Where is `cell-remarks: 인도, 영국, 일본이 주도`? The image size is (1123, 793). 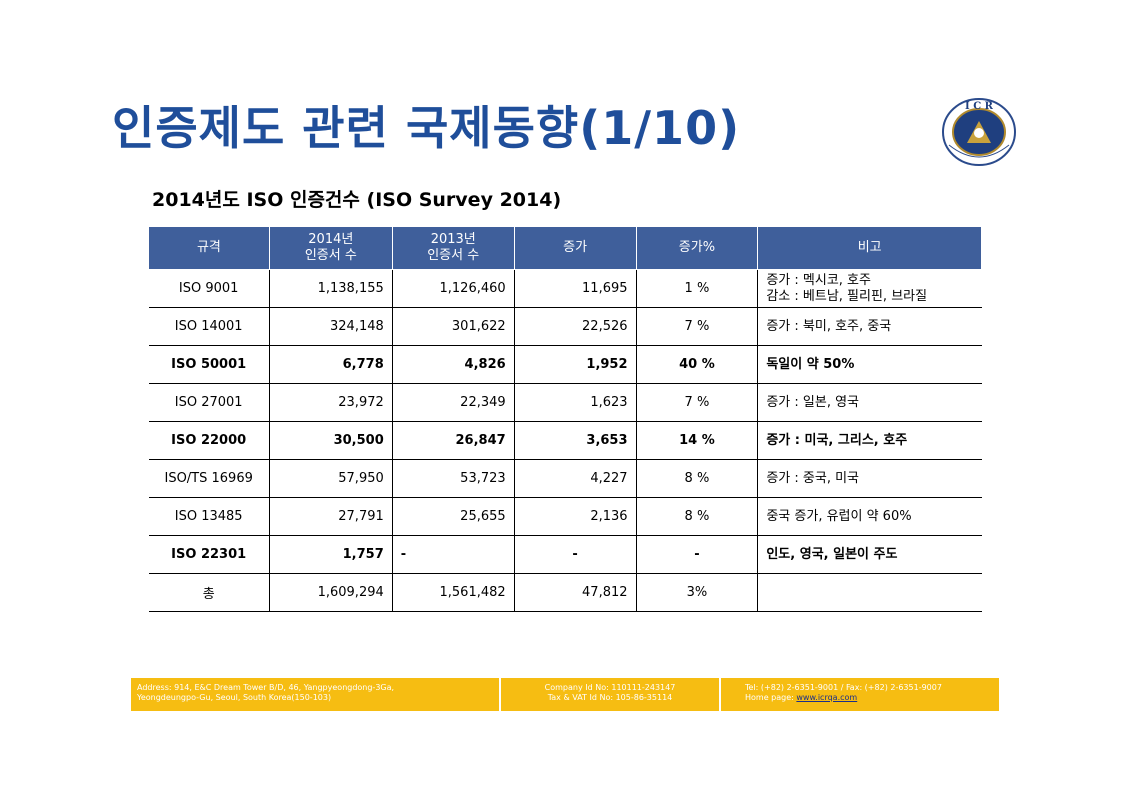
cell-remarks: 인도, 영국, 일본이 주도 is located at coordinates (869, 554).